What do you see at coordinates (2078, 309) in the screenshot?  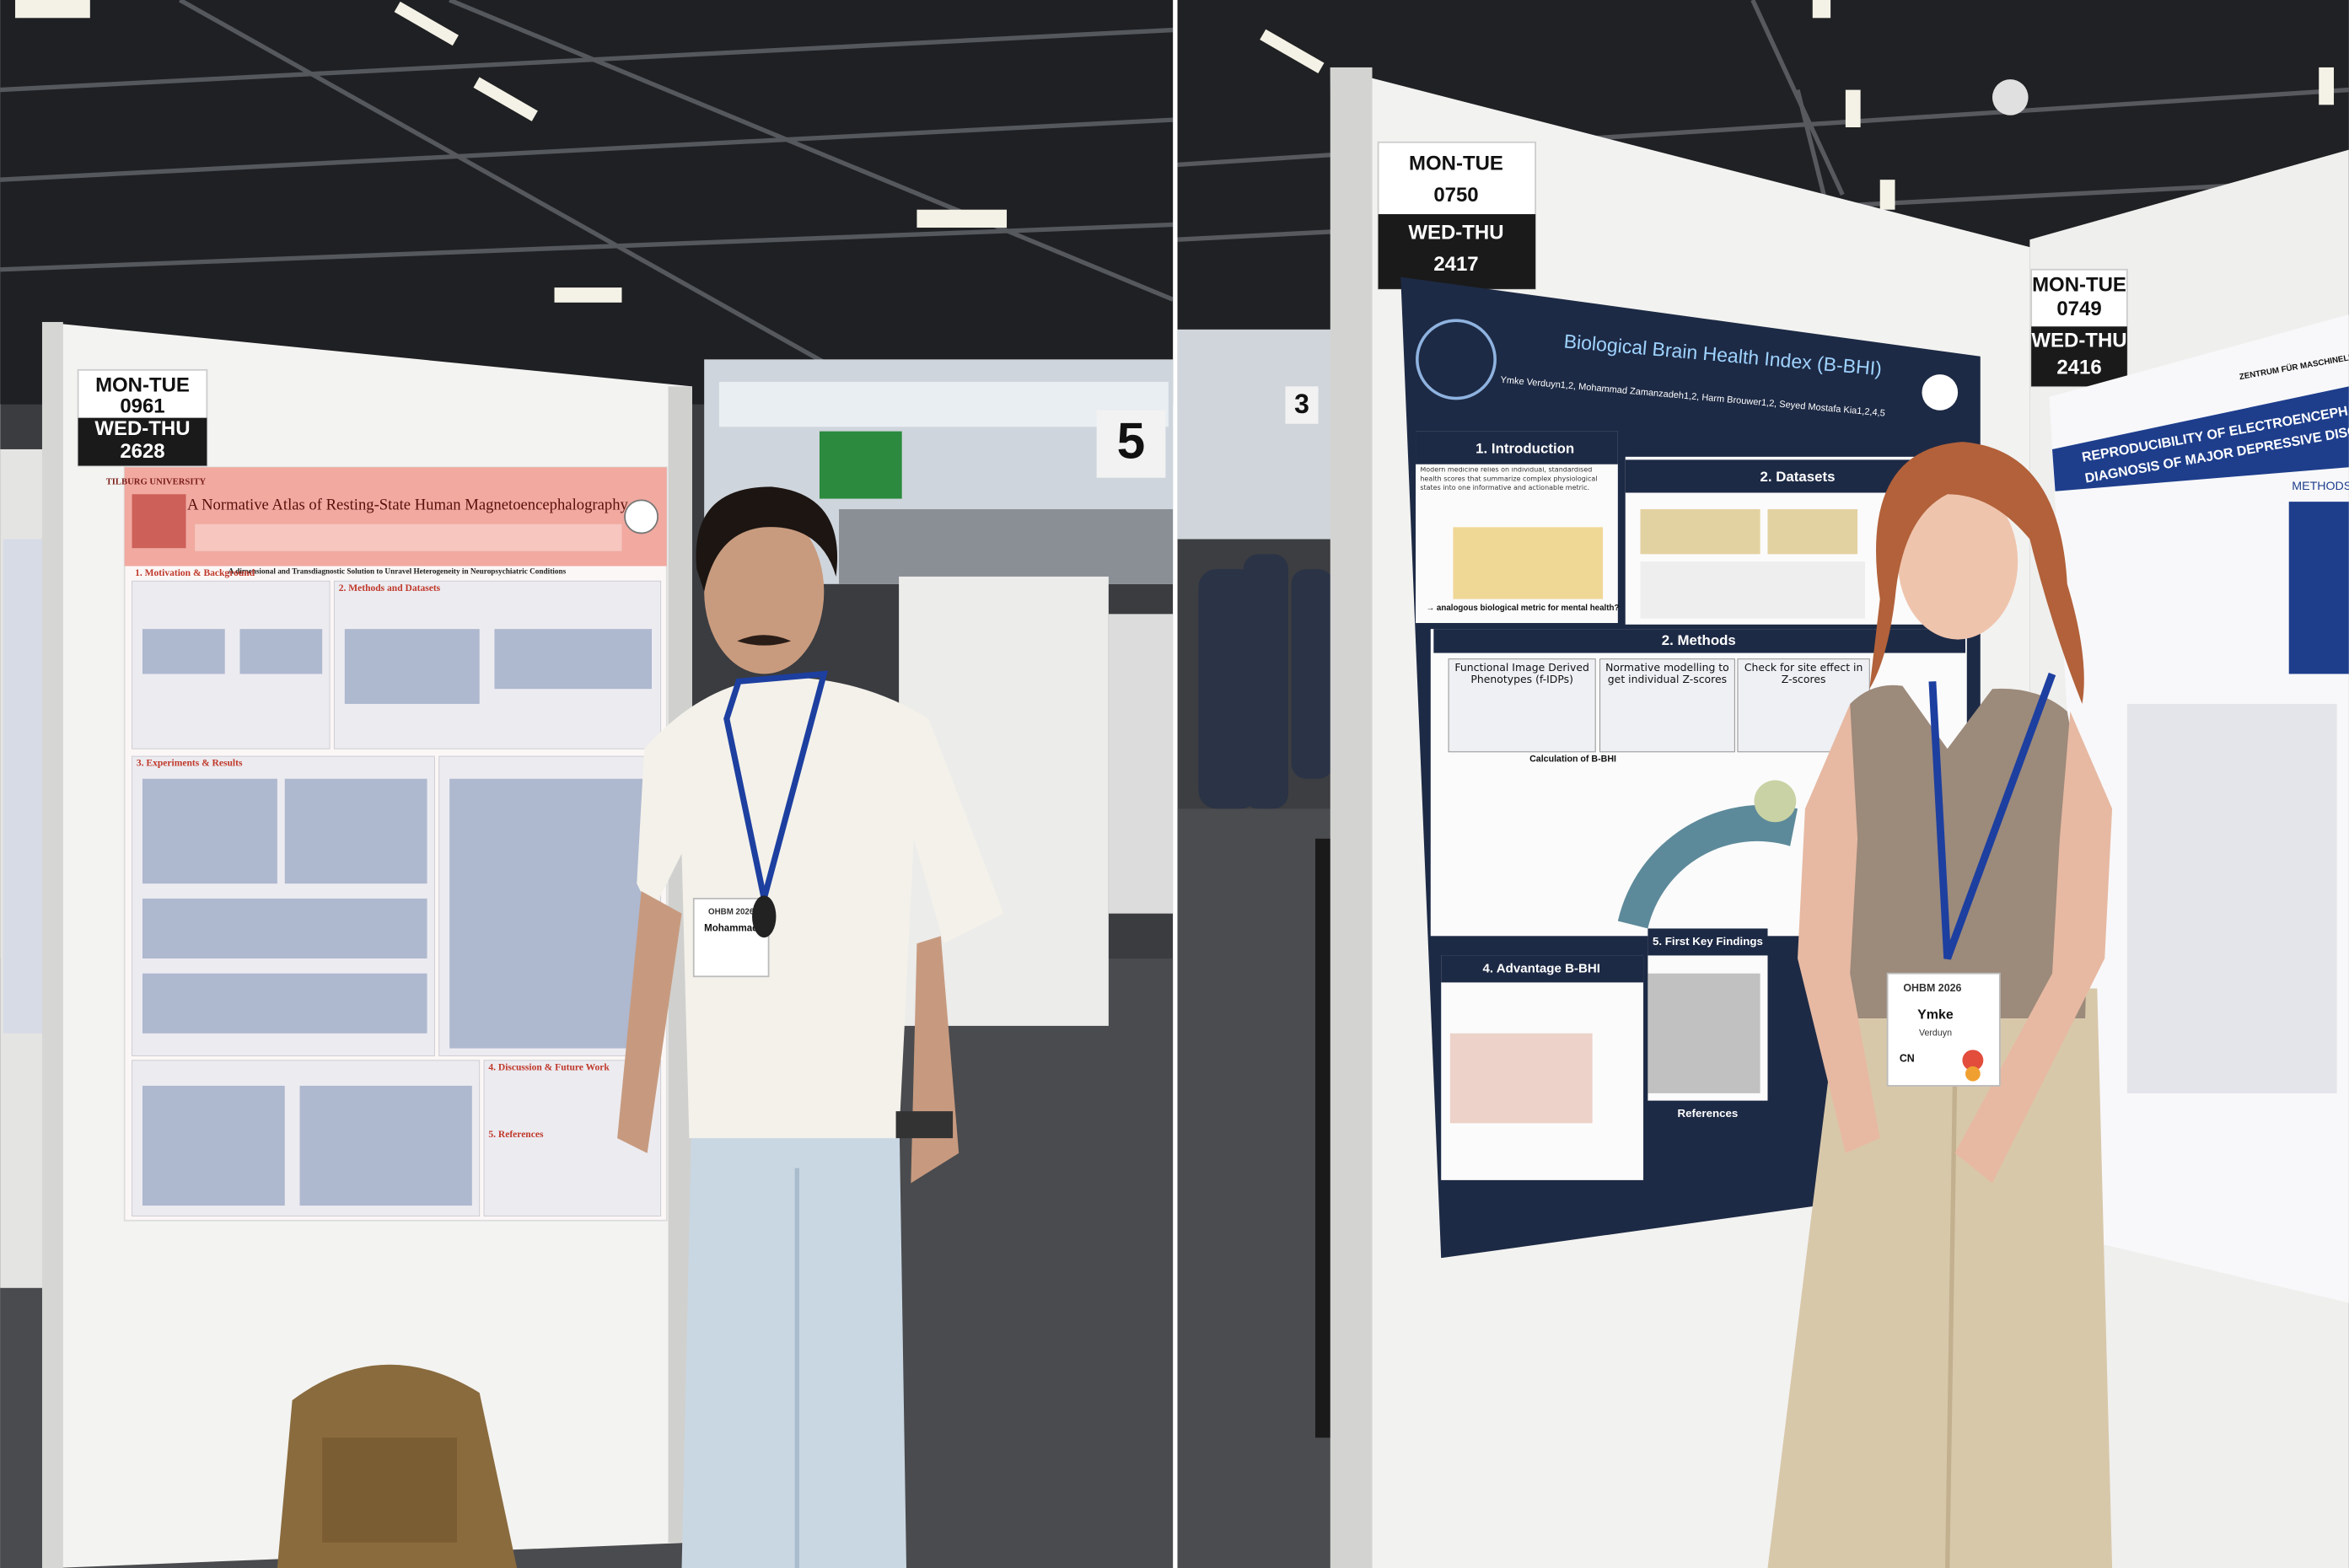 I see `board-number: 0749` at bounding box center [2078, 309].